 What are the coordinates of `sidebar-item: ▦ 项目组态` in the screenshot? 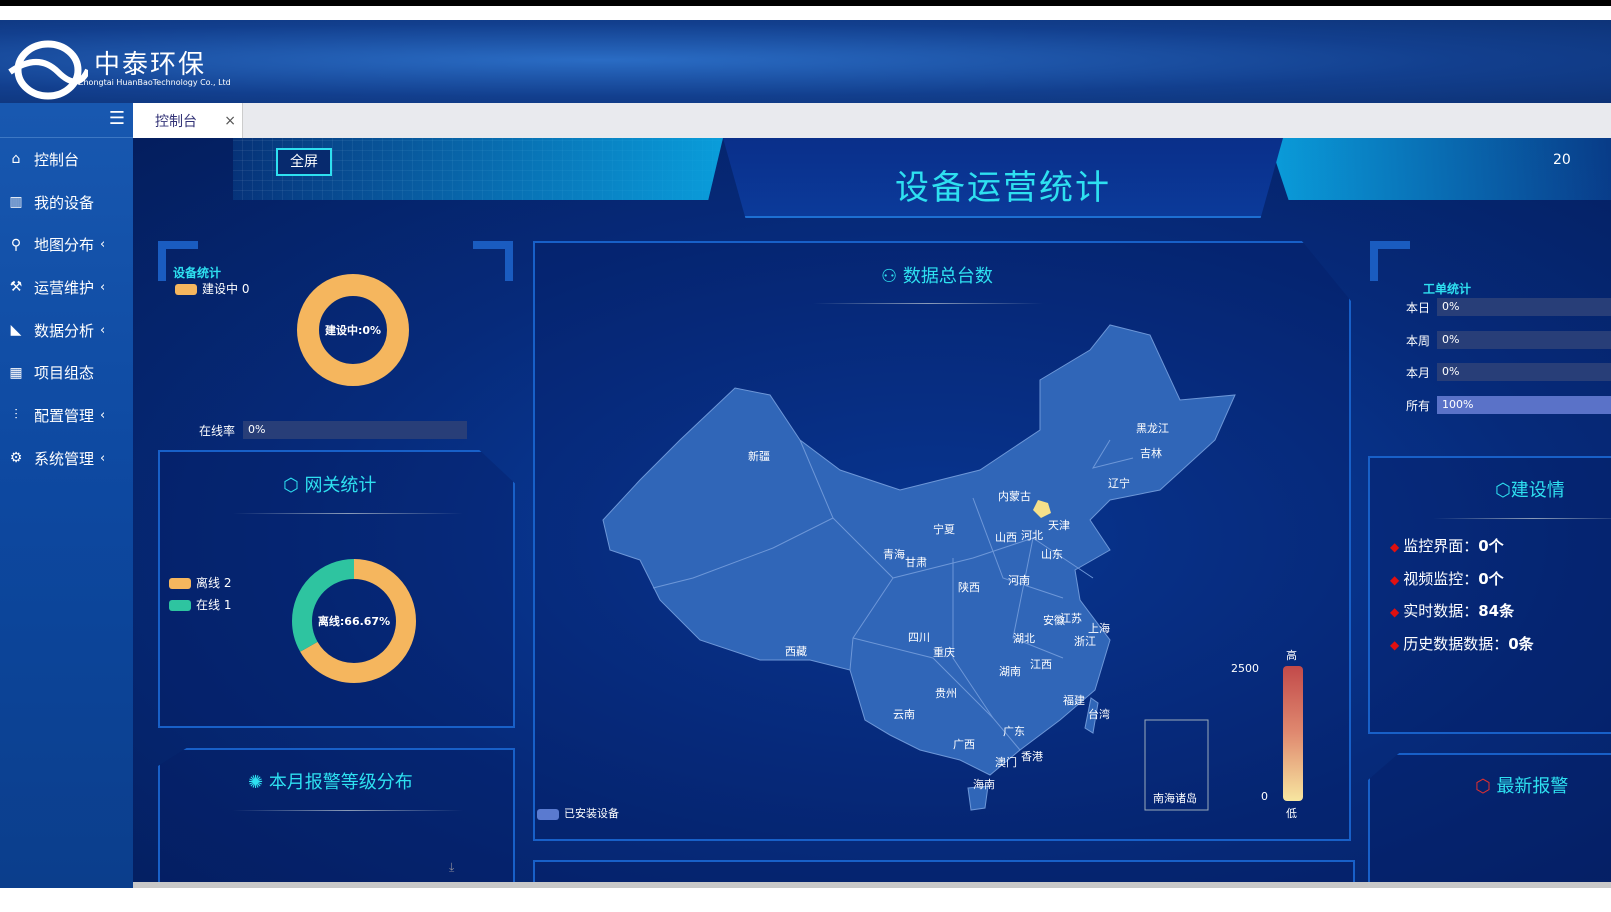 It's located at (66, 372).